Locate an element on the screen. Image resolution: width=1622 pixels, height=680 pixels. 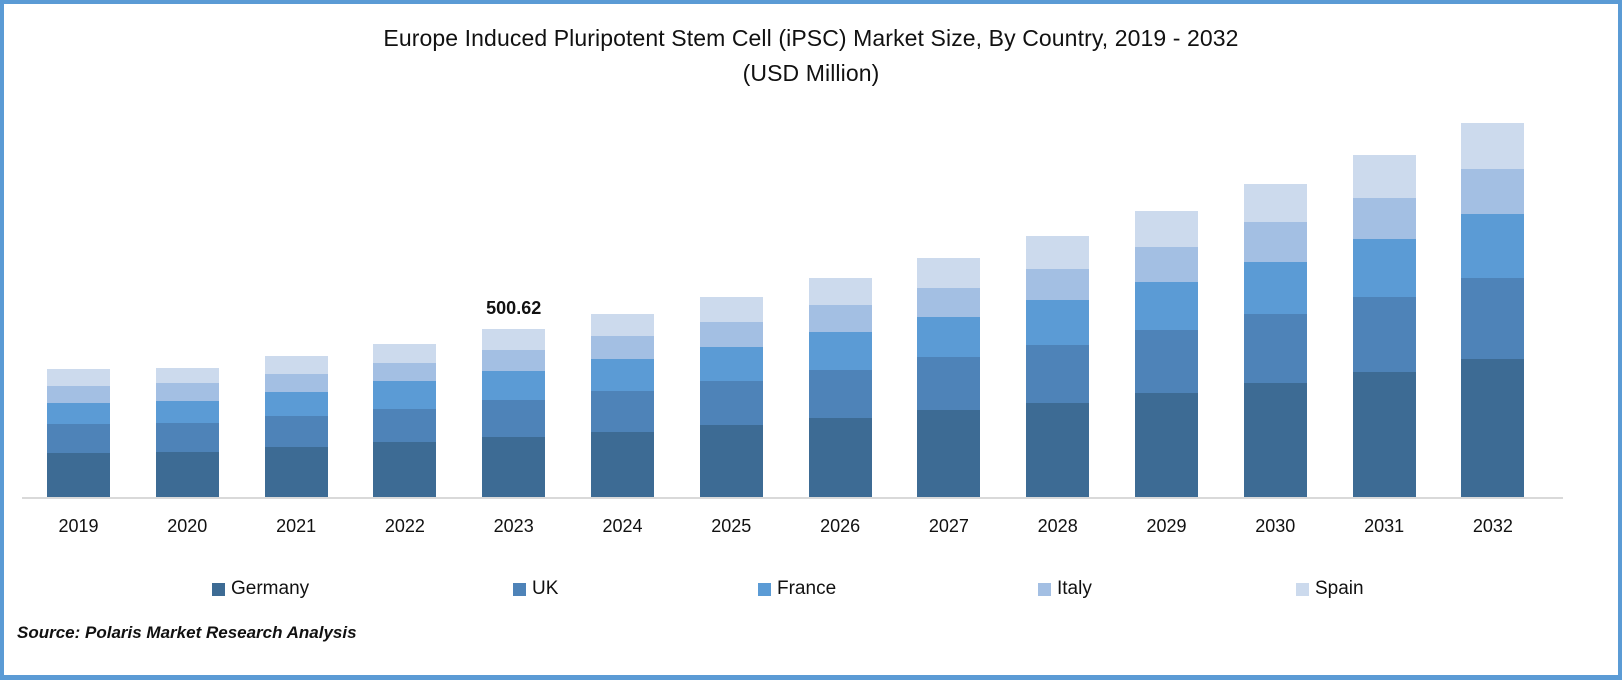
legend-item-spain: Spain is located at coordinates (1330, 589).